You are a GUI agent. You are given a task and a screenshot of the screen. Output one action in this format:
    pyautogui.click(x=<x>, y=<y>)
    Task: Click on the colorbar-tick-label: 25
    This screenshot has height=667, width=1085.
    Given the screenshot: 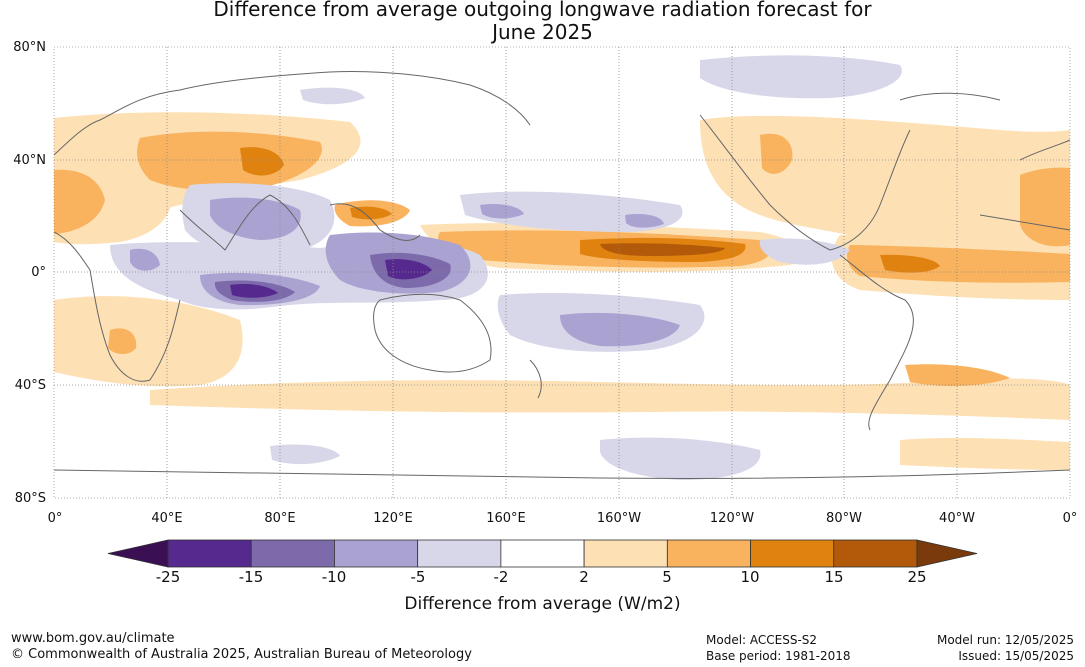 What is the action you would take?
    pyautogui.click(x=917, y=577)
    